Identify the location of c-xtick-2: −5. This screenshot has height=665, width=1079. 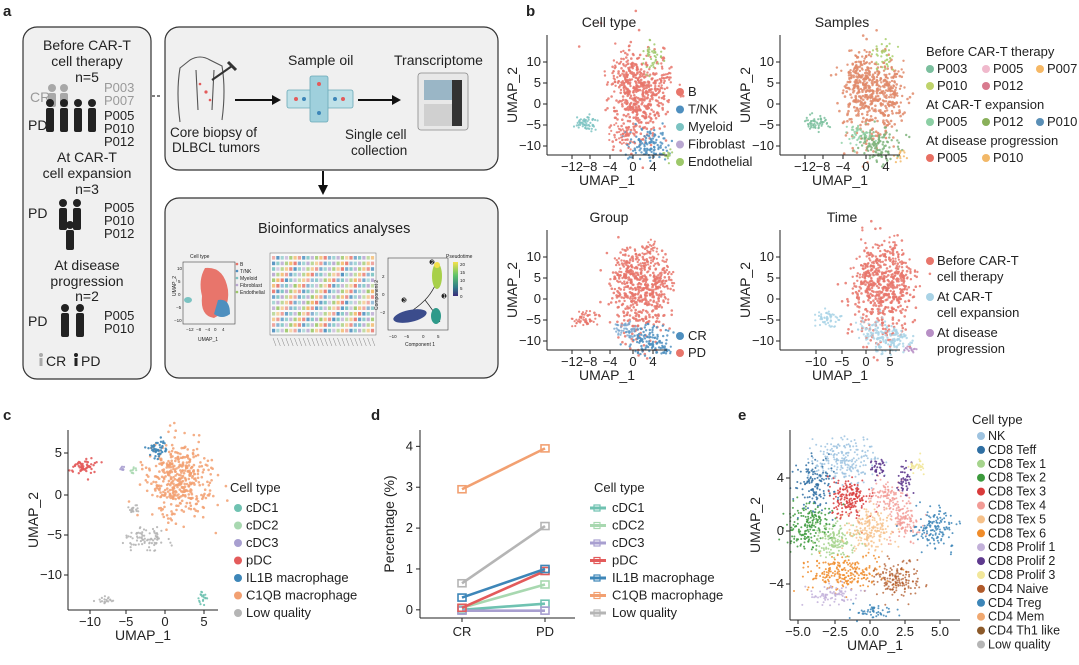
(126, 621).